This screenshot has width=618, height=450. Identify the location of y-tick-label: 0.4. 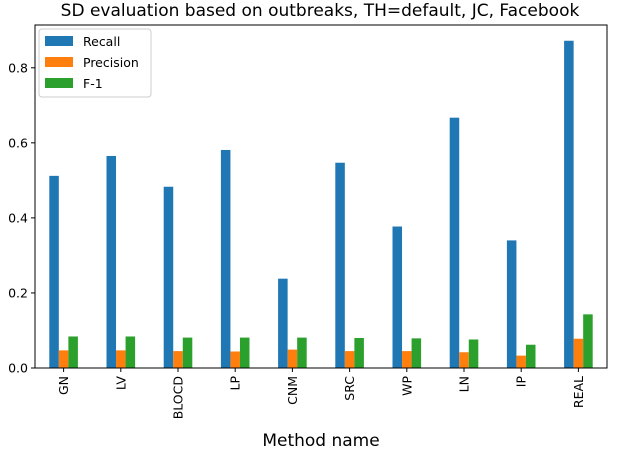
(18, 217).